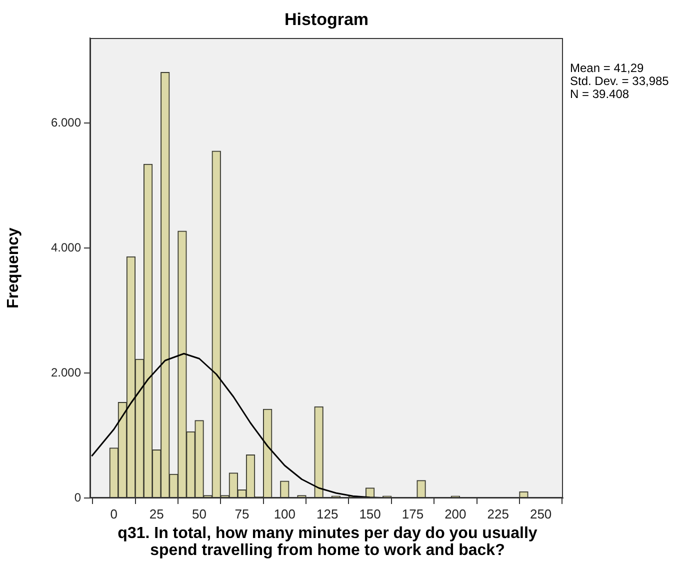  What do you see at coordinates (285, 514) in the screenshot?
I see `x-tick-label: 100` at bounding box center [285, 514].